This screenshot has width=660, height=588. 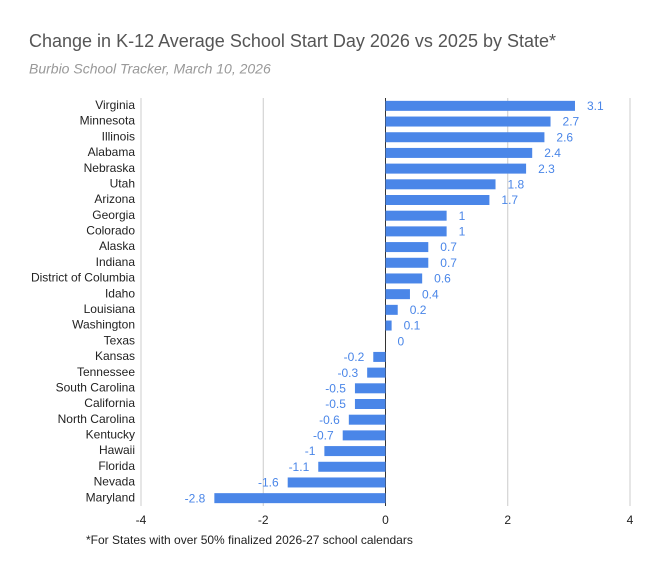 I want to click on y-tick-label: Alabama, so click(x=112, y=152).